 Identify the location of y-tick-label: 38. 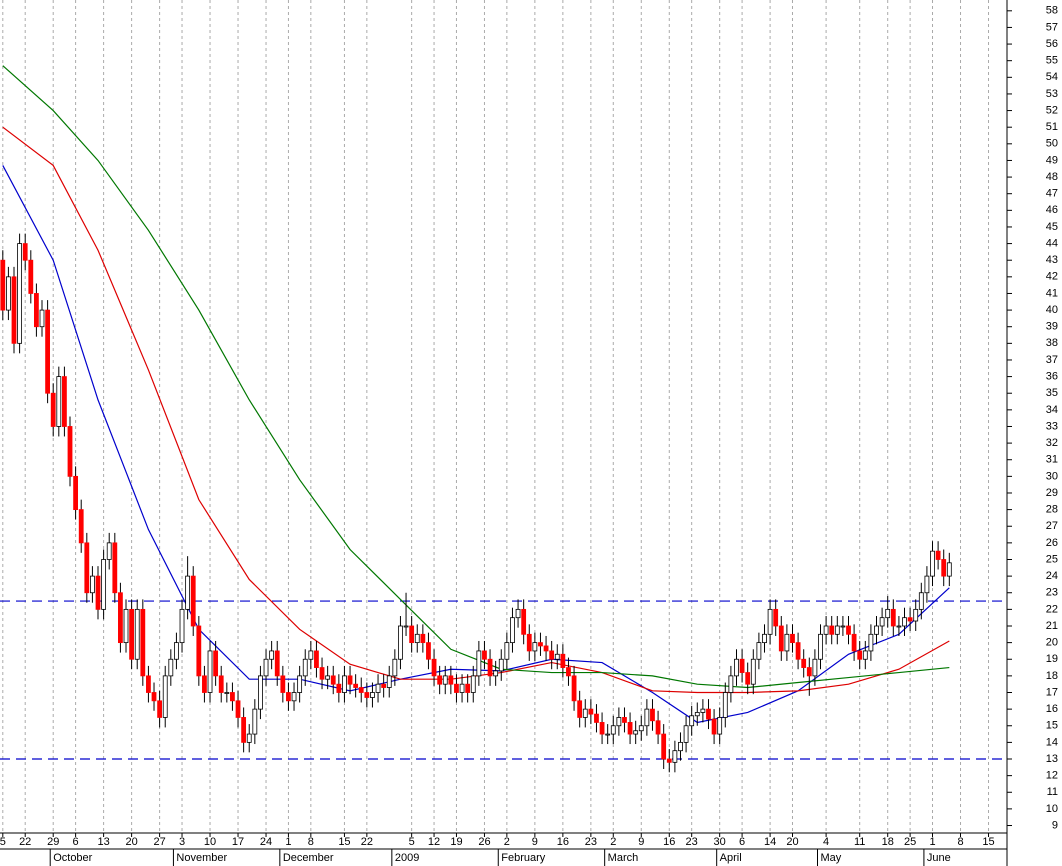
(1052, 343).